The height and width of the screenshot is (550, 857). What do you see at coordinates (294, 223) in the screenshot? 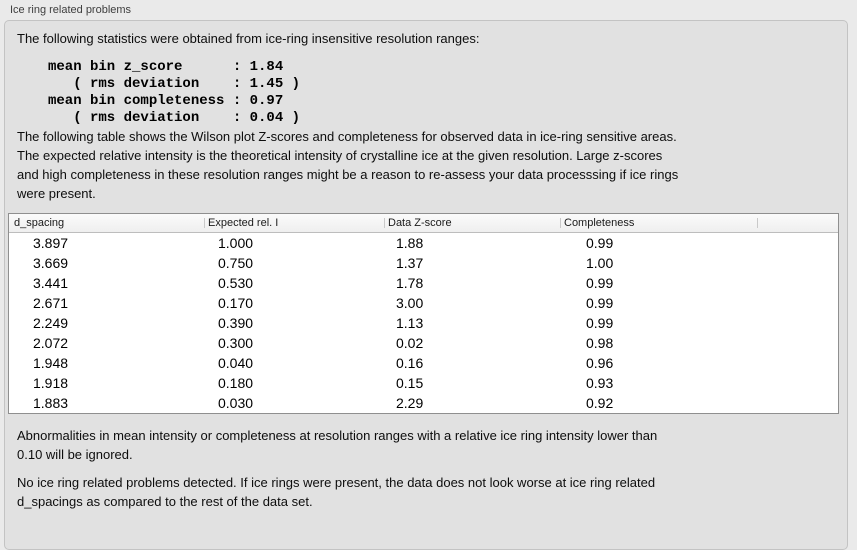
I see `column-header-expected-rel-i: Expected rel. I` at bounding box center [294, 223].